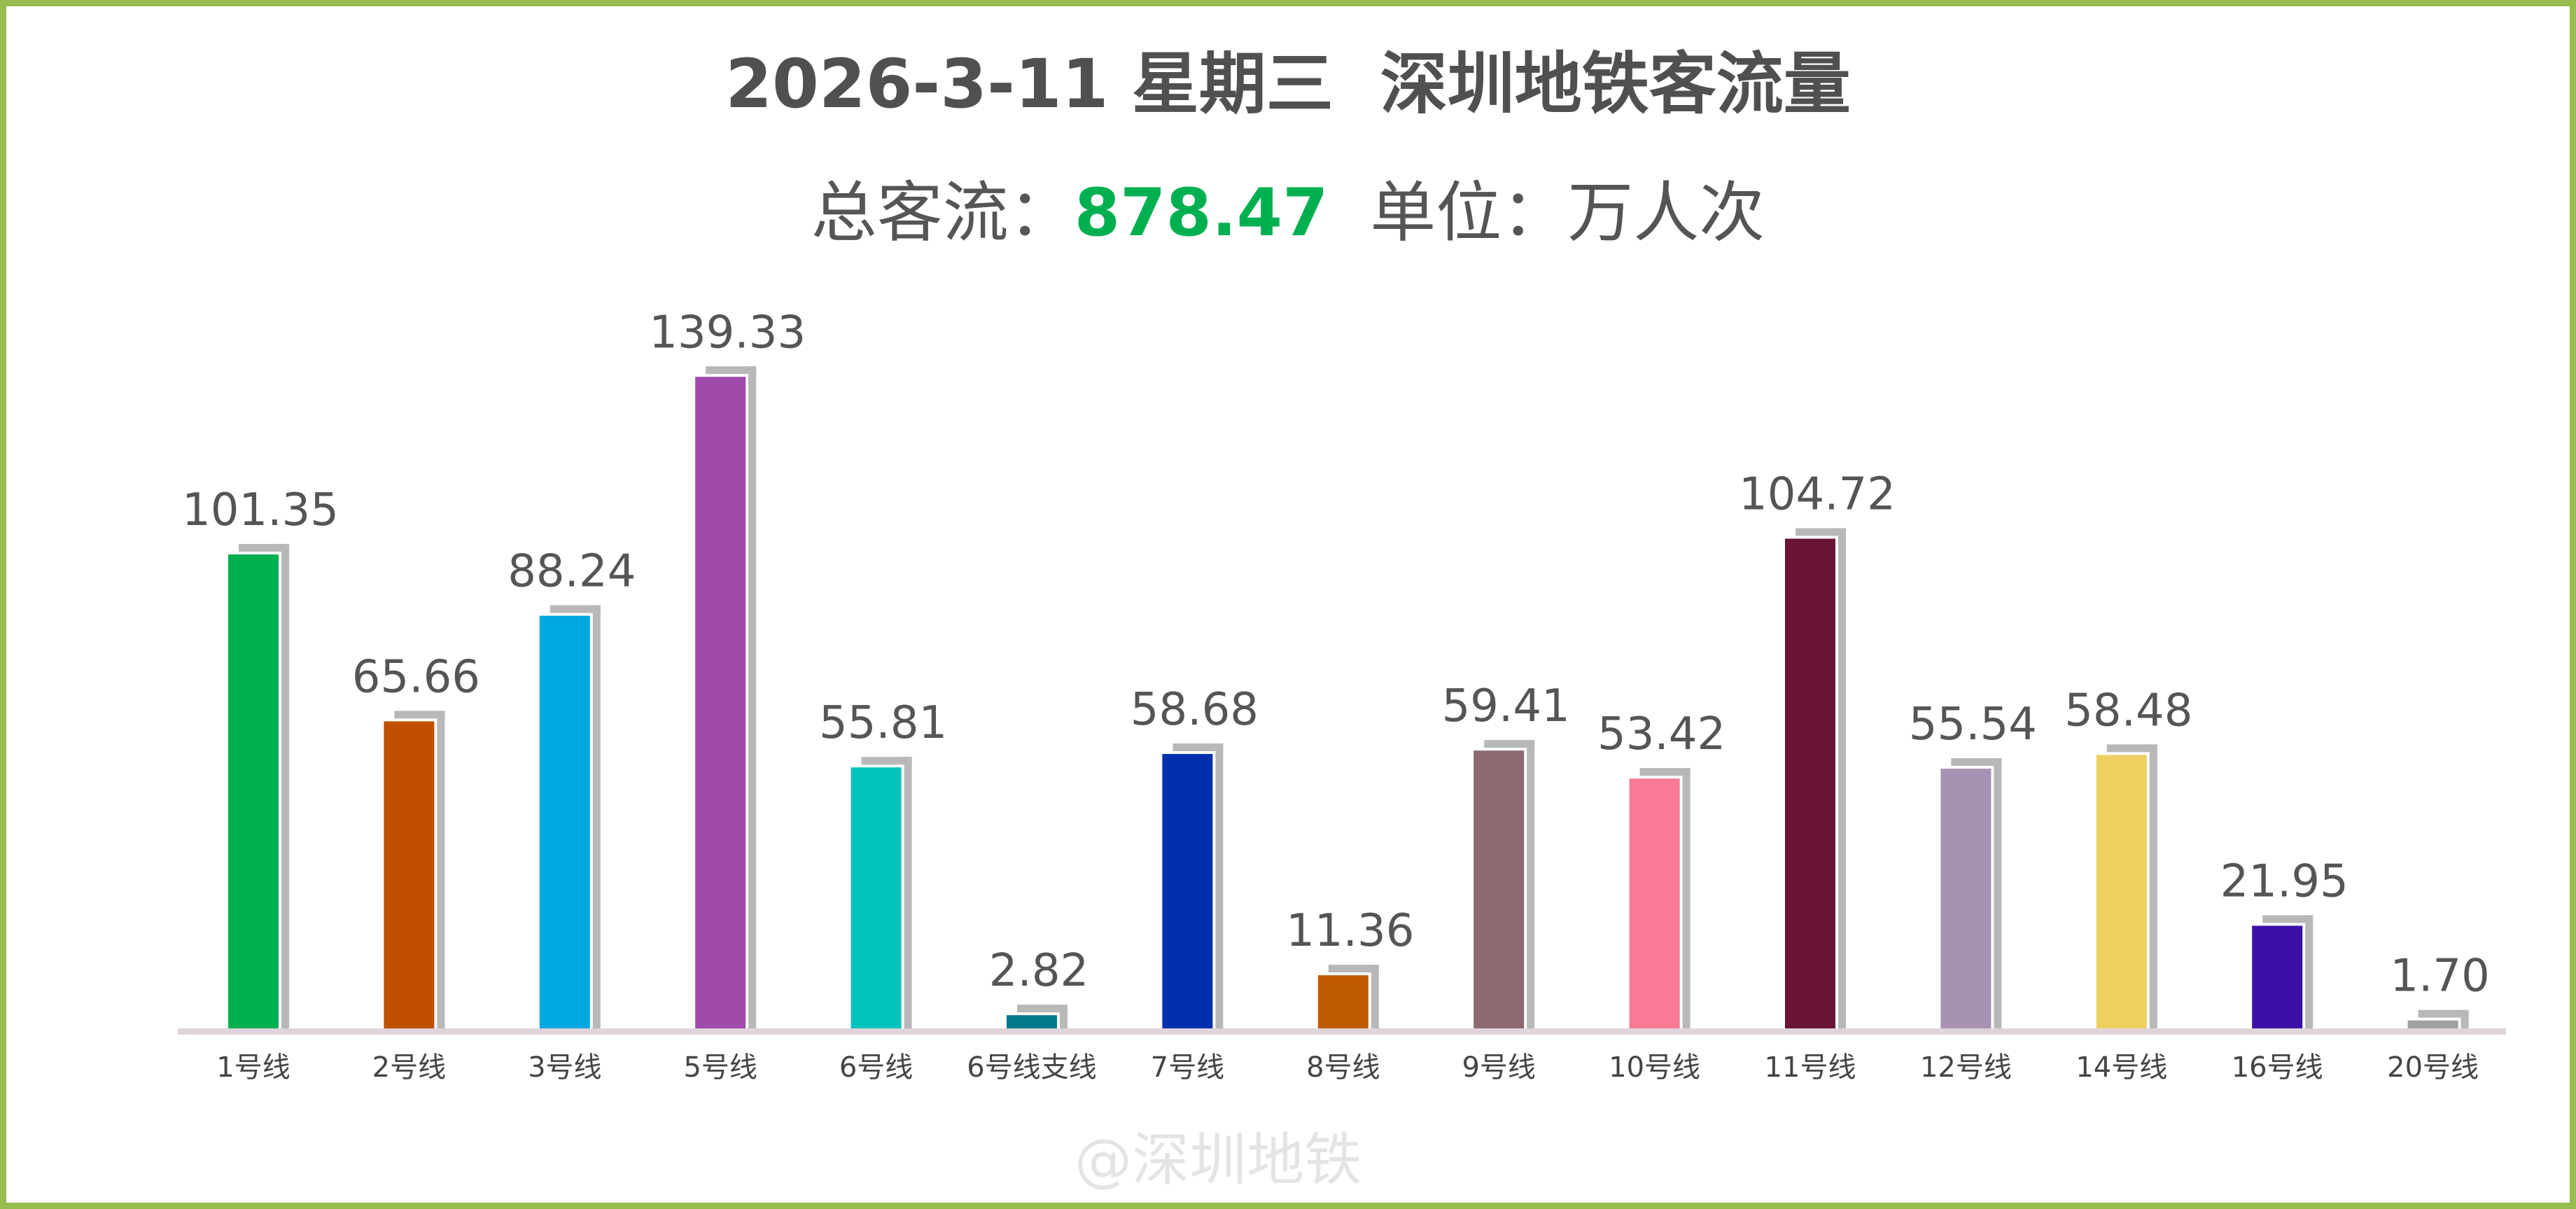 This screenshot has width=2576, height=1209. Describe the element at coordinates (1966, 1067) in the screenshot. I see `category-label: 12号线` at that location.